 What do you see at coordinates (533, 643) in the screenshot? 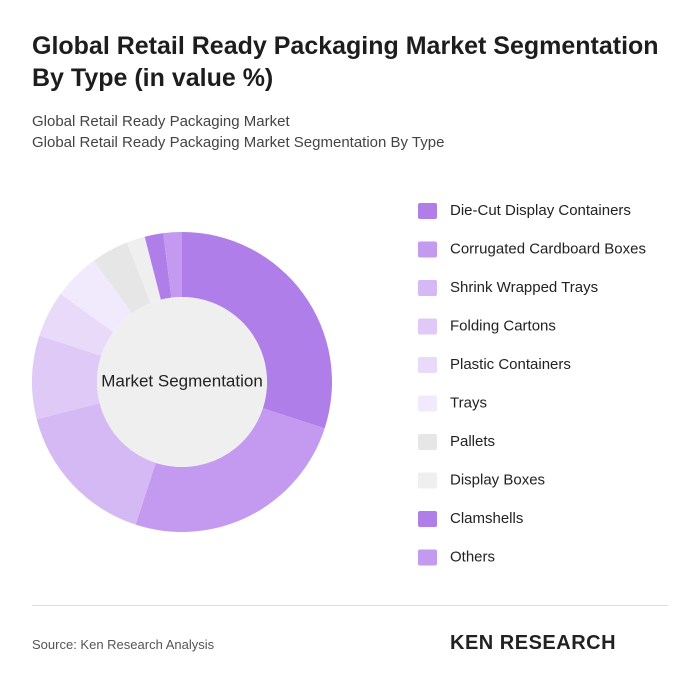
I see `logo: KEN RESEARCH` at bounding box center [533, 643].